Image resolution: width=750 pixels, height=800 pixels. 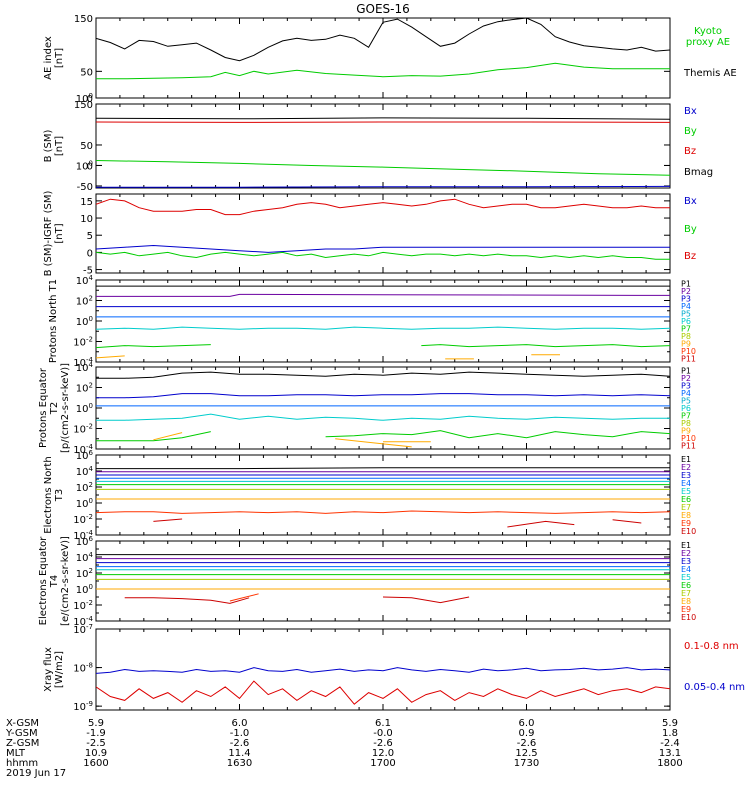 What do you see at coordinates (669, 763) in the screenshot?
I see `footer-value: 1800` at bounding box center [669, 763].